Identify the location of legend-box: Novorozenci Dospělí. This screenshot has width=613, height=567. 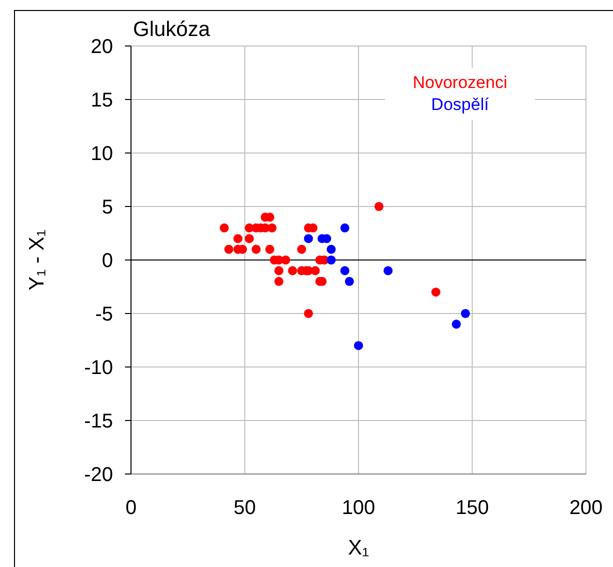
(460, 94).